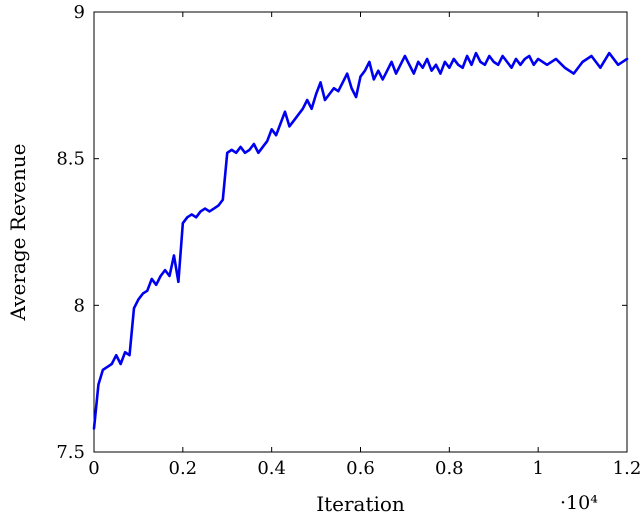 The height and width of the screenshot is (529, 640). I want to click on y-tick-label: 9, so click(79, 12).